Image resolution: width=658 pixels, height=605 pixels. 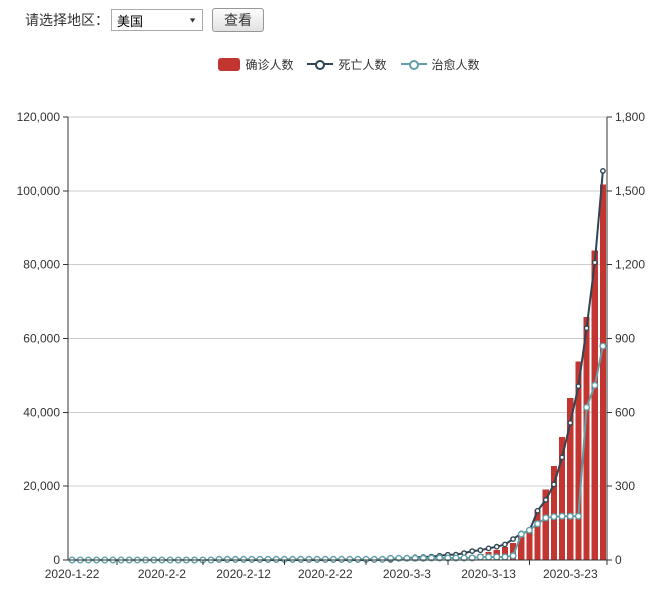 I want to click on legend-label: 治愈人数, so click(x=455, y=65).